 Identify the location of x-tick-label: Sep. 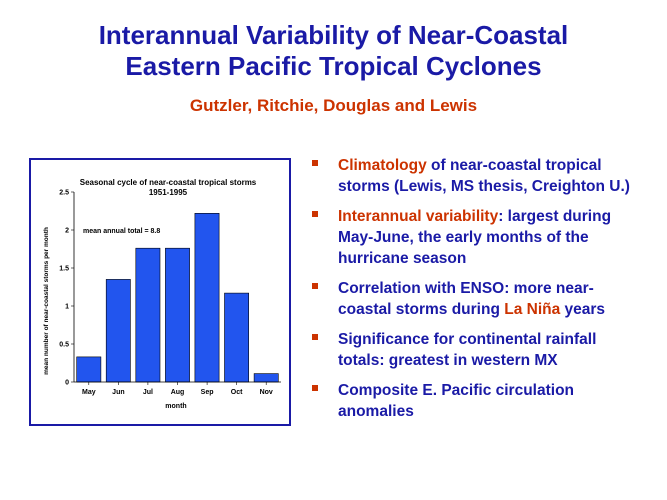
(207, 392).